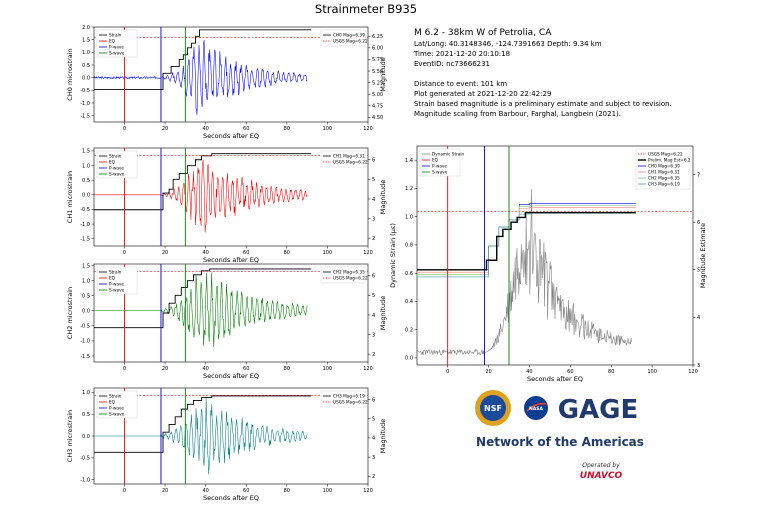 This screenshot has height=512, width=768. I want to click on x-tick-label: 80, so click(287, 491).